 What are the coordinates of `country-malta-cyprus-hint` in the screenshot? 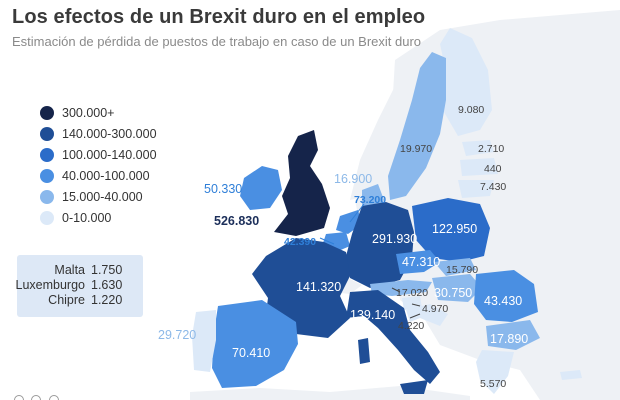 It's located at (571, 375).